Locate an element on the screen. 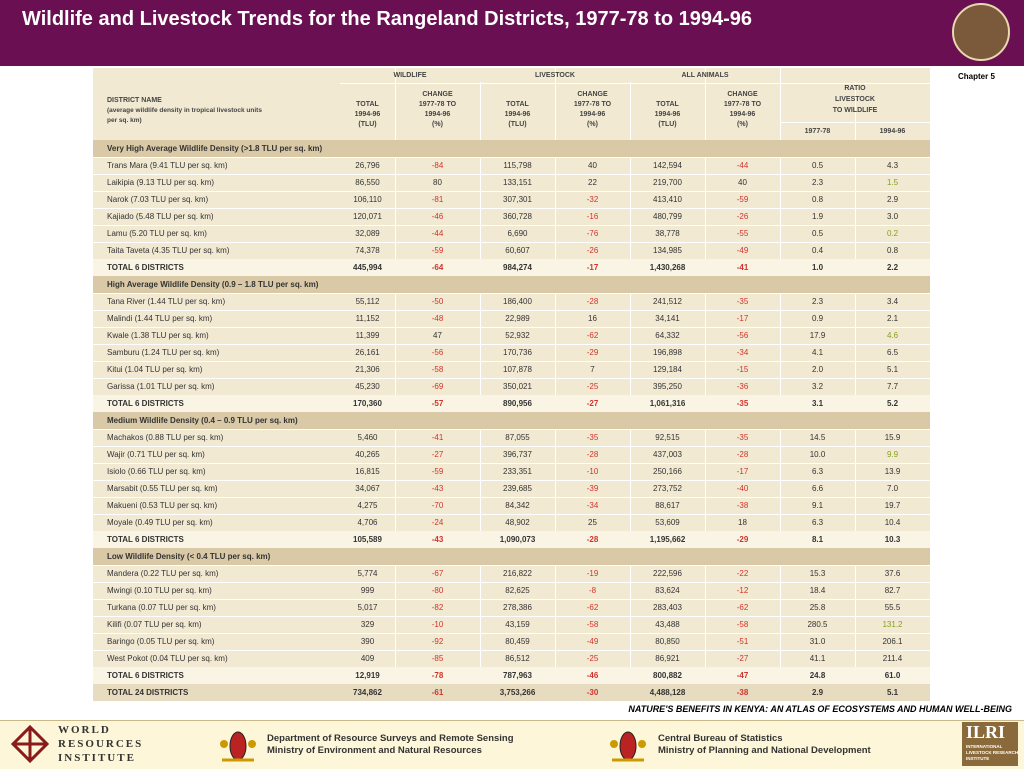  table-cell: -27 is located at coordinates (437, 454).